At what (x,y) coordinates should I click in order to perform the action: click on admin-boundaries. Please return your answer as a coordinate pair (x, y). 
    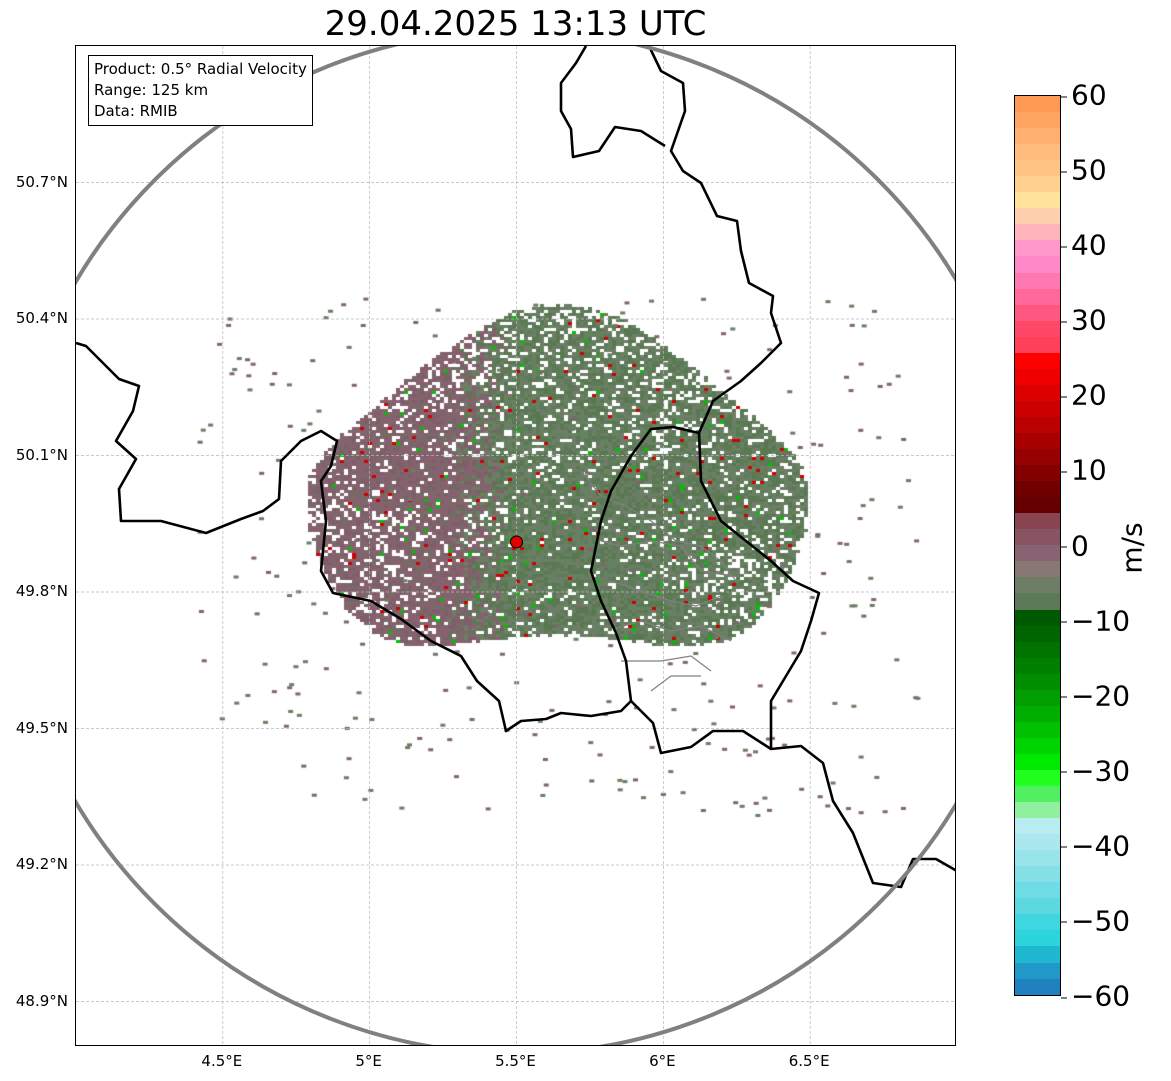
    Looking at the image, I should click on (658, 581).